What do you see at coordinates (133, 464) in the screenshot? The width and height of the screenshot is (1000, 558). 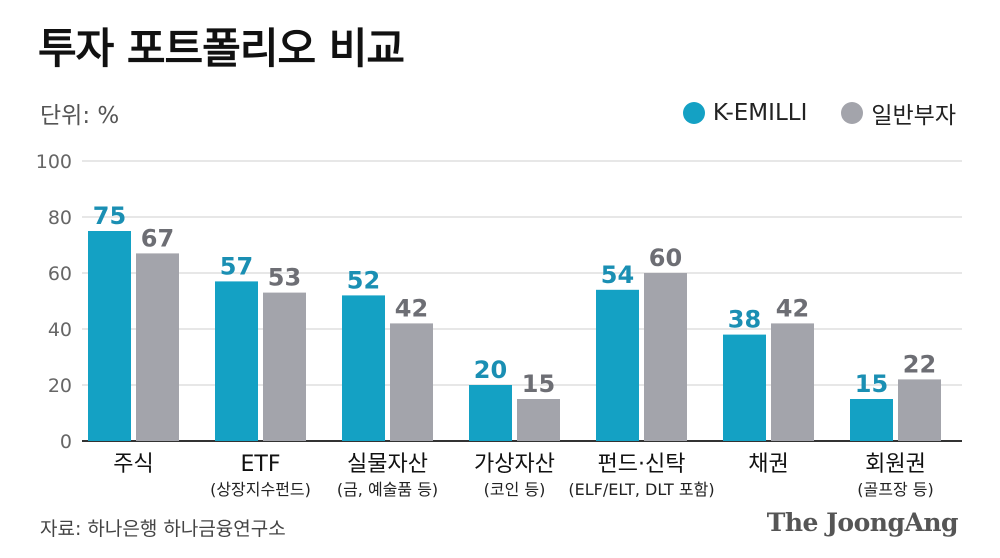 I see `x-tick-label: 주식` at bounding box center [133, 464].